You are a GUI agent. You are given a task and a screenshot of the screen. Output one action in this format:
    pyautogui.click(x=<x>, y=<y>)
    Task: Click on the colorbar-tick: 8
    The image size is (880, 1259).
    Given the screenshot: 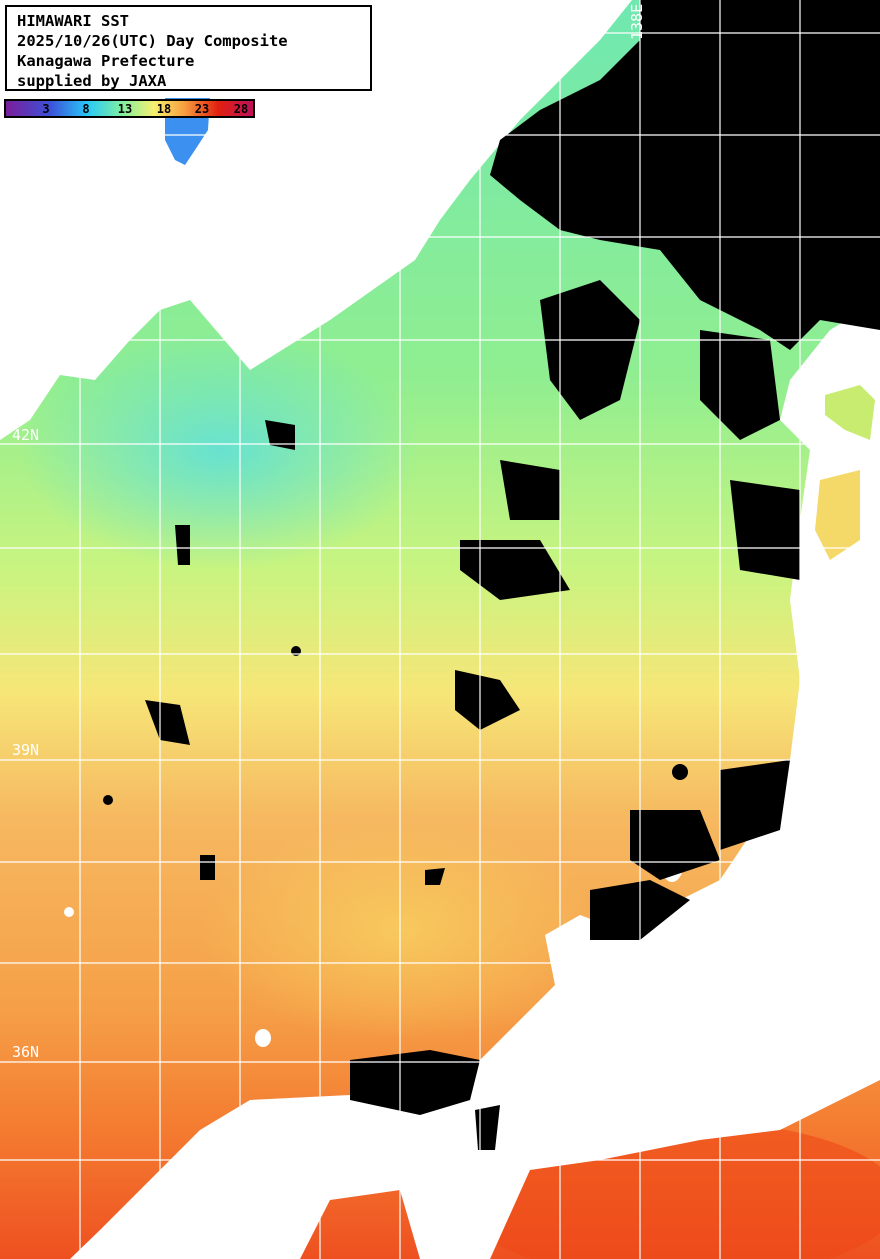 What is the action you would take?
    pyautogui.click(x=86, y=109)
    